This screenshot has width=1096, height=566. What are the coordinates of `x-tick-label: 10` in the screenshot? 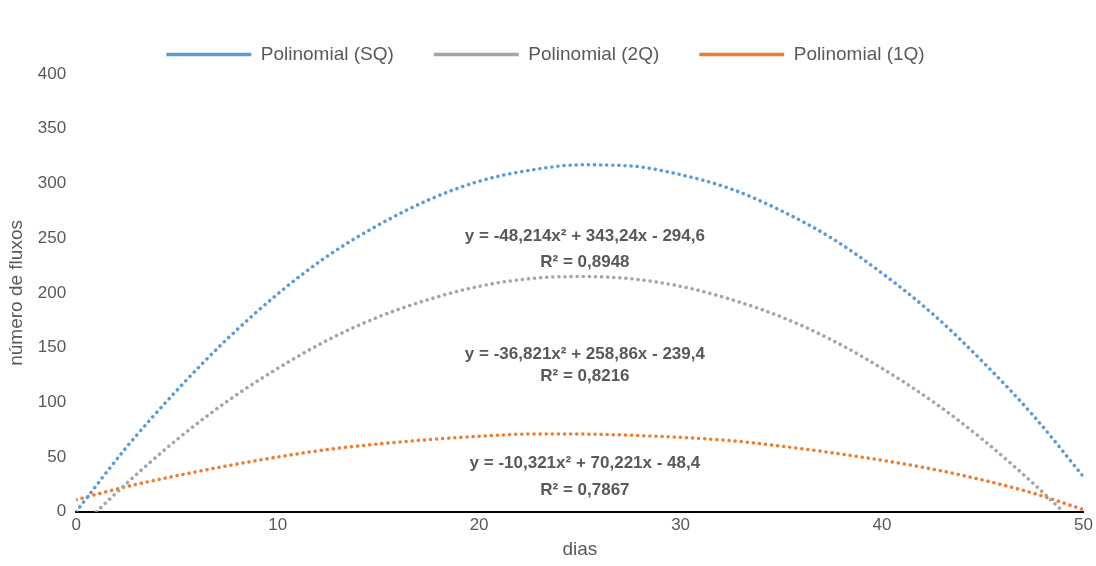 It's located at (278, 524).